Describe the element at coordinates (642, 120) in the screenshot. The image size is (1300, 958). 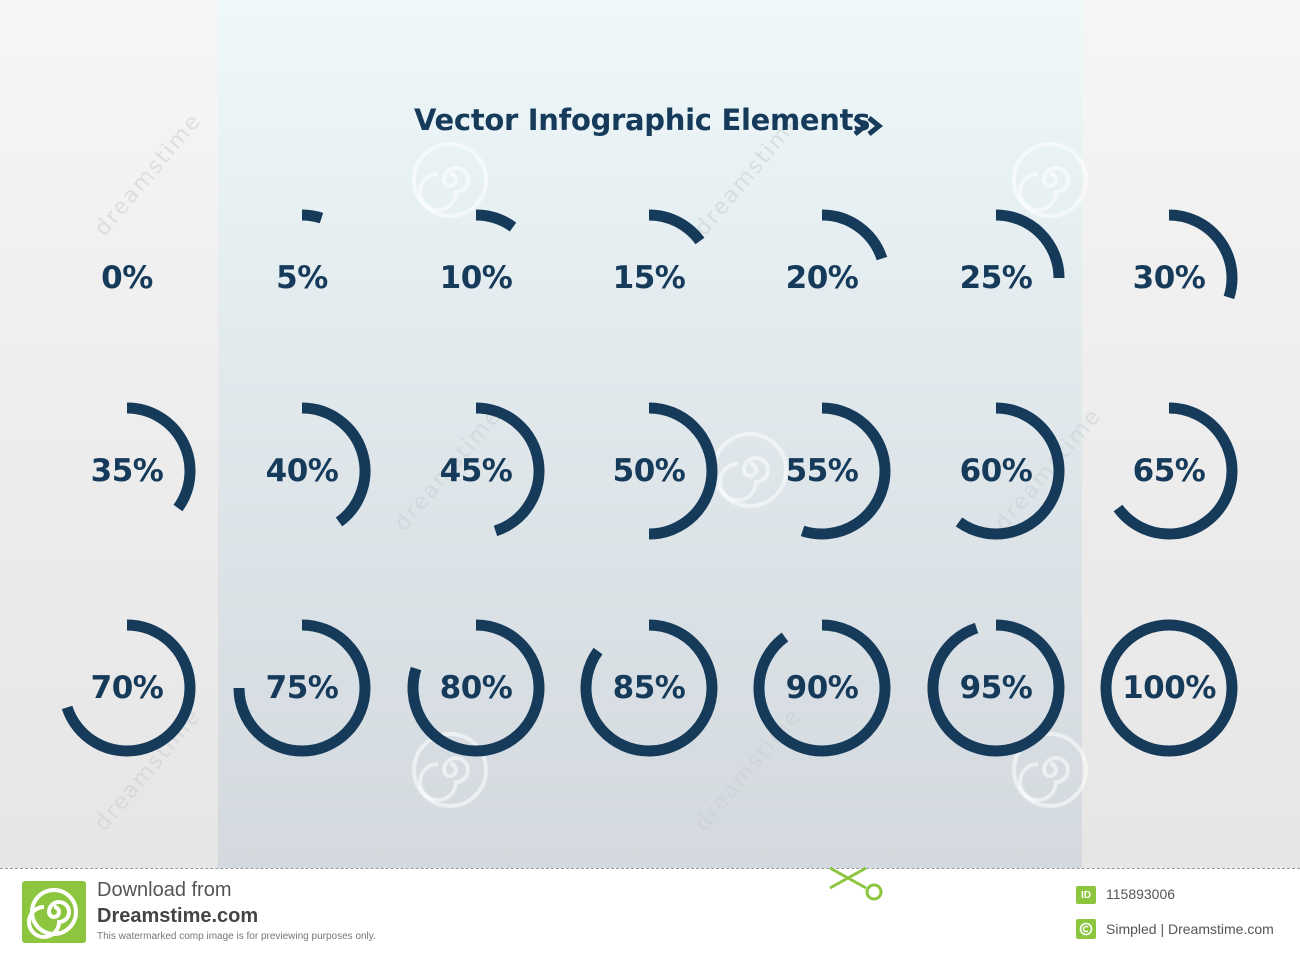
I see `page-title: Vector Infographic Elements` at that location.